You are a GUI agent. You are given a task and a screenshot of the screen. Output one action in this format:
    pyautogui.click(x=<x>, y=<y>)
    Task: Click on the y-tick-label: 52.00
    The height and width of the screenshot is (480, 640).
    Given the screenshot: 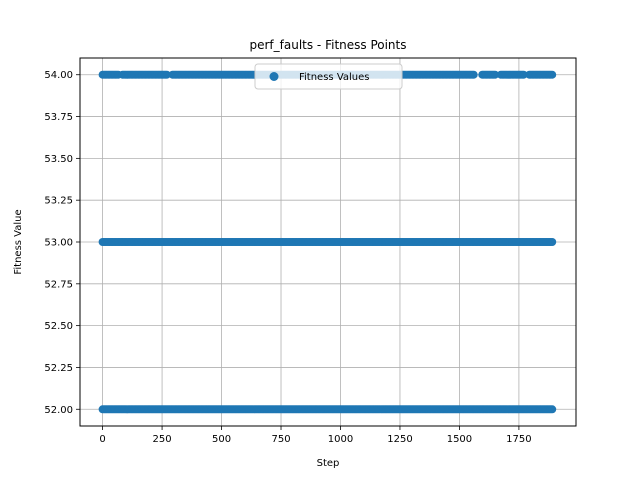 What is the action you would take?
    pyautogui.click(x=58, y=410)
    